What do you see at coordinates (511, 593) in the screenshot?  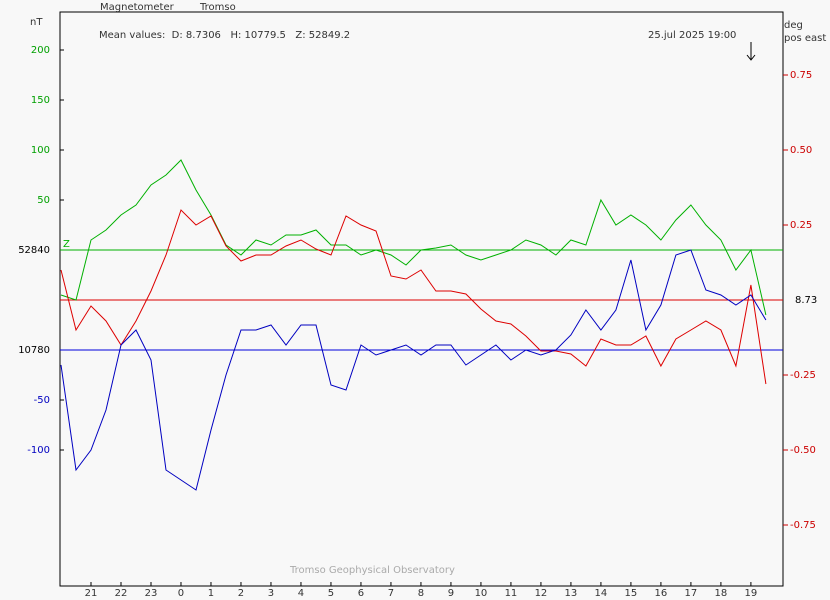 I see `x-tick-label: 11` at bounding box center [511, 593].